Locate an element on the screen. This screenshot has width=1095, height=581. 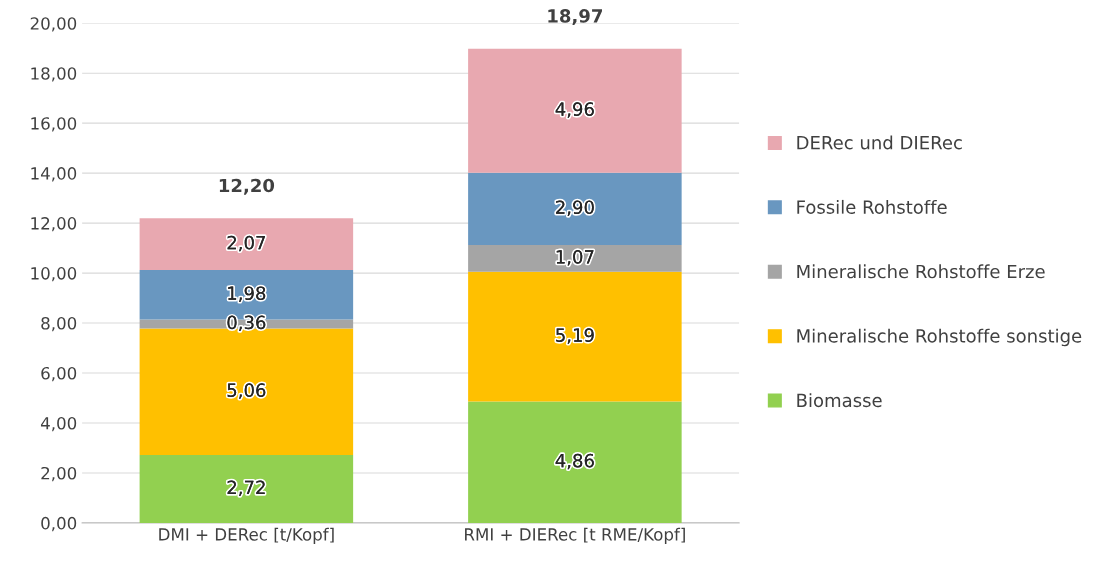
data-label: 1,98 is located at coordinates (247, 294).